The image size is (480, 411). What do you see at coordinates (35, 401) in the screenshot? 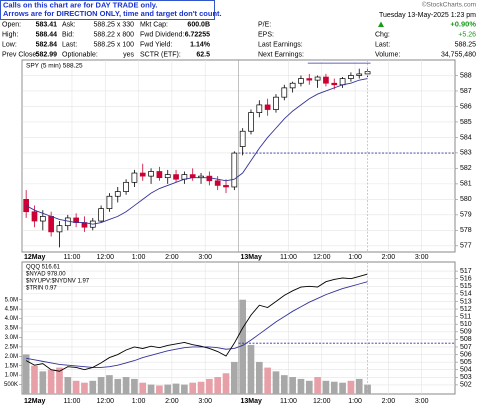
I see `x-tick-label: 12May` at bounding box center [35, 401].